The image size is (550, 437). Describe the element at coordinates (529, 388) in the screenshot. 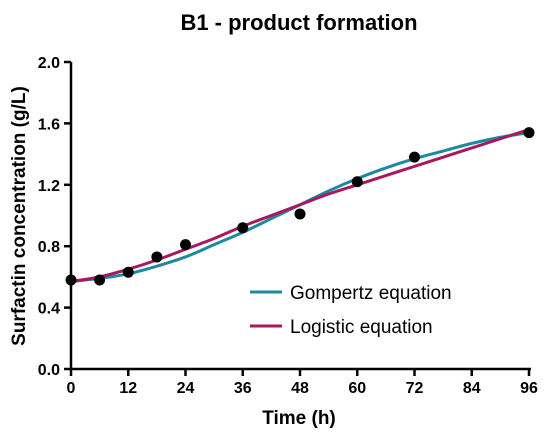

I see `x-tick-label: 96` at that location.